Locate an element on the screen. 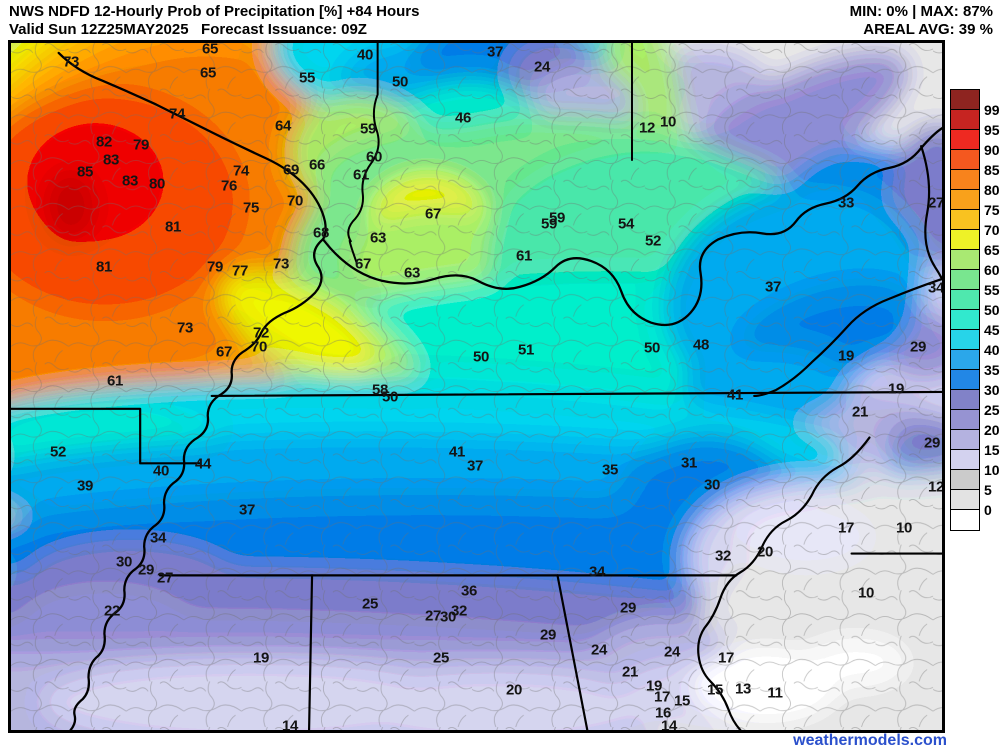 The width and height of the screenshot is (1000, 750). header-stats: MIN: 0% | MAX: 87% AREAL AVG: 39 % is located at coordinates (921, 21).